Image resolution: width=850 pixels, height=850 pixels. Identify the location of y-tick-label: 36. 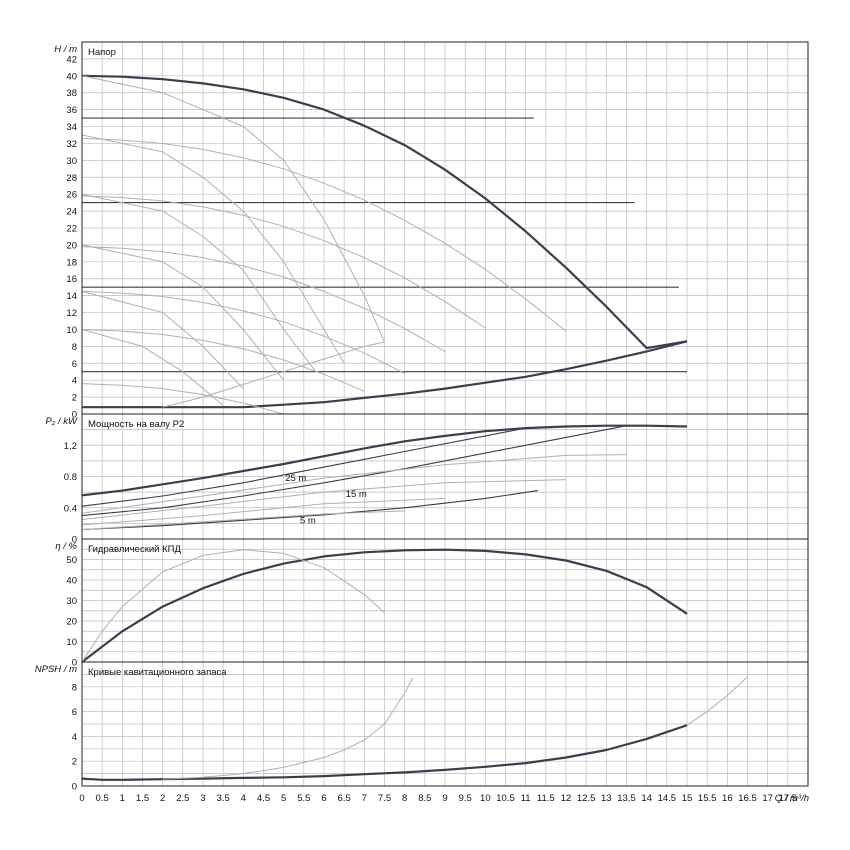
(71, 110).